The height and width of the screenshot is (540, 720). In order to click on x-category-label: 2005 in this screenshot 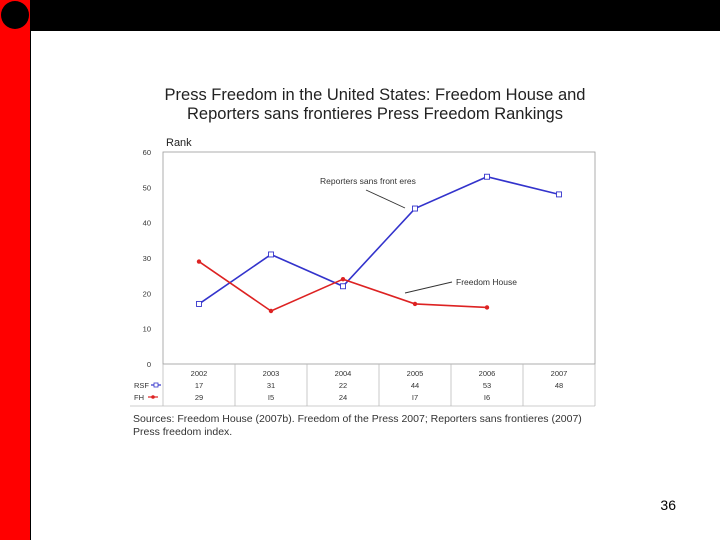, I will do `click(415, 373)`.